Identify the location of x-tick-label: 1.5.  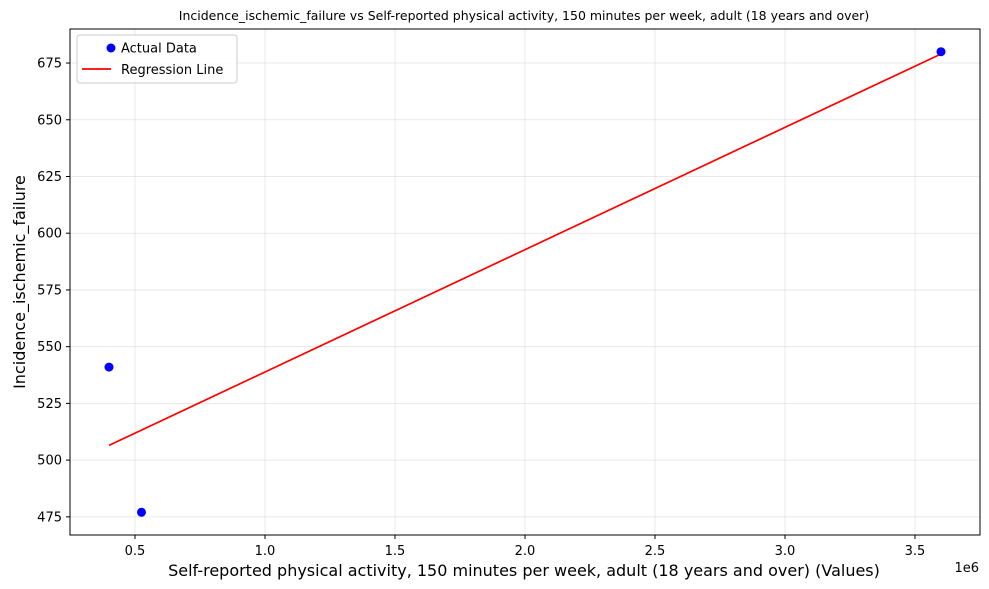
(395, 551).